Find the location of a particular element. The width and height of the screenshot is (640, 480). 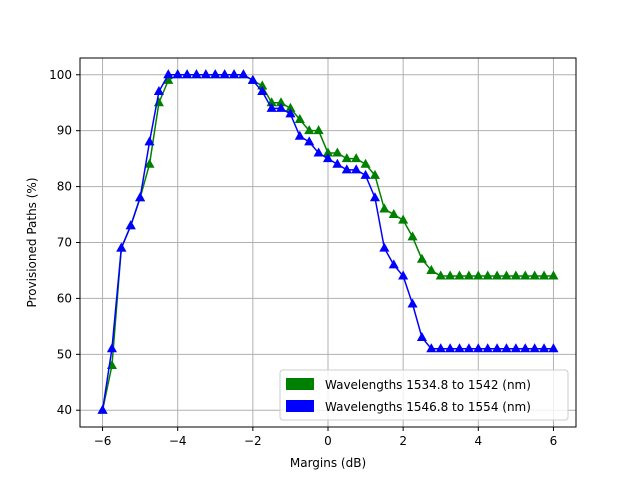

x-tick-label: −2 is located at coordinates (253, 441).